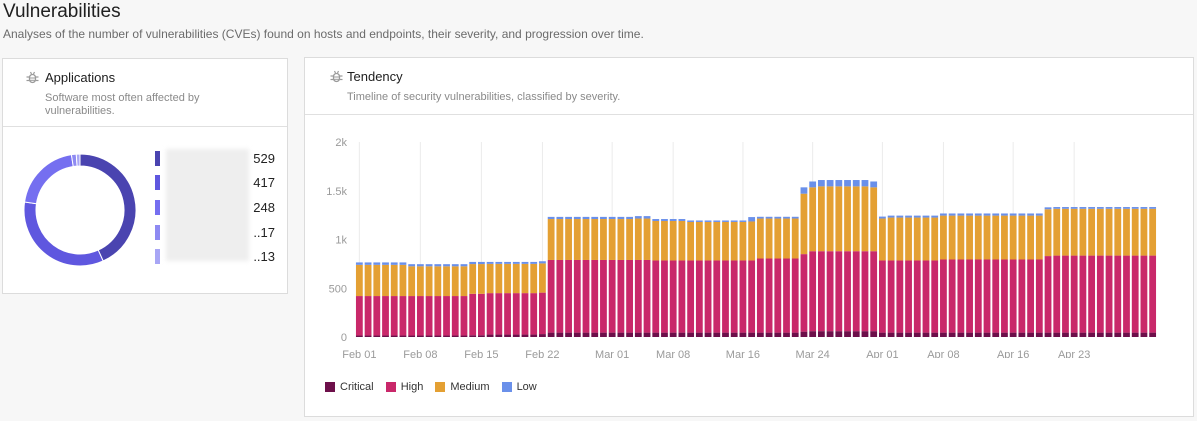  What do you see at coordinates (462, 387) in the screenshot?
I see `legend-item-medium: Medium` at bounding box center [462, 387].